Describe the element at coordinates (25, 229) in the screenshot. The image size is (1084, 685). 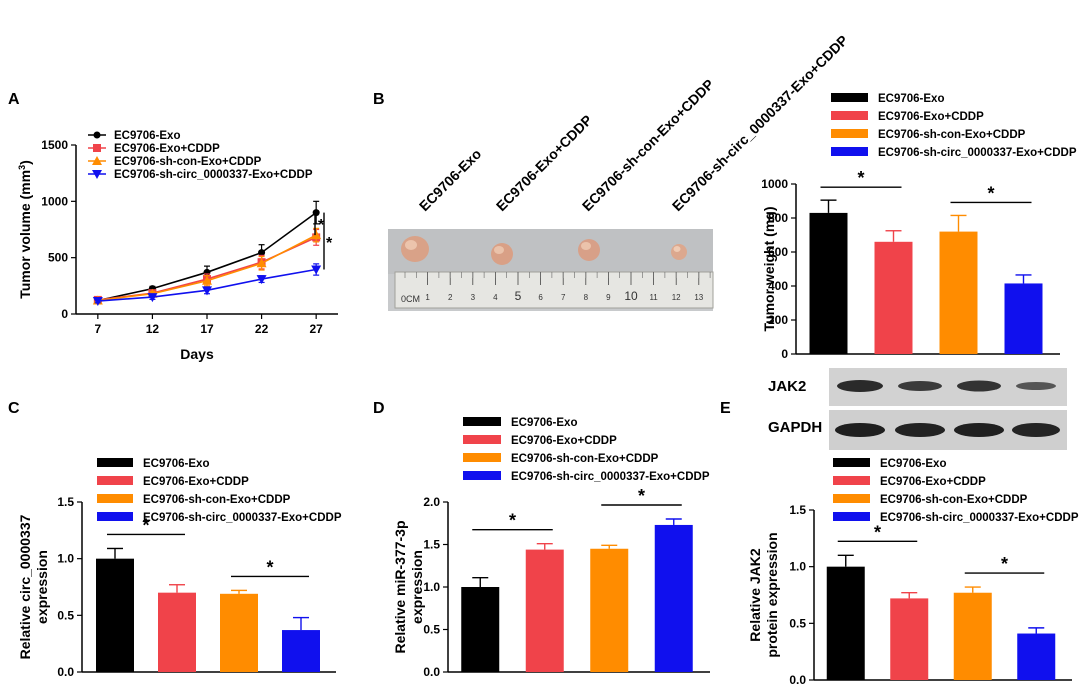
I see `y-axis-label: Tumor volume (mm3)` at that location.